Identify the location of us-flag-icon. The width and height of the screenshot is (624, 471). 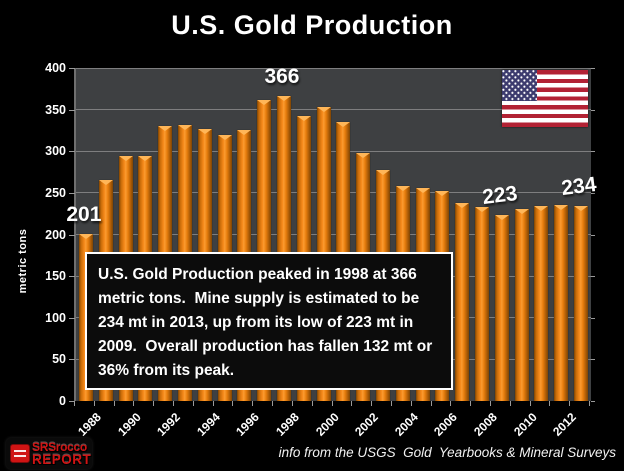
(545, 98).